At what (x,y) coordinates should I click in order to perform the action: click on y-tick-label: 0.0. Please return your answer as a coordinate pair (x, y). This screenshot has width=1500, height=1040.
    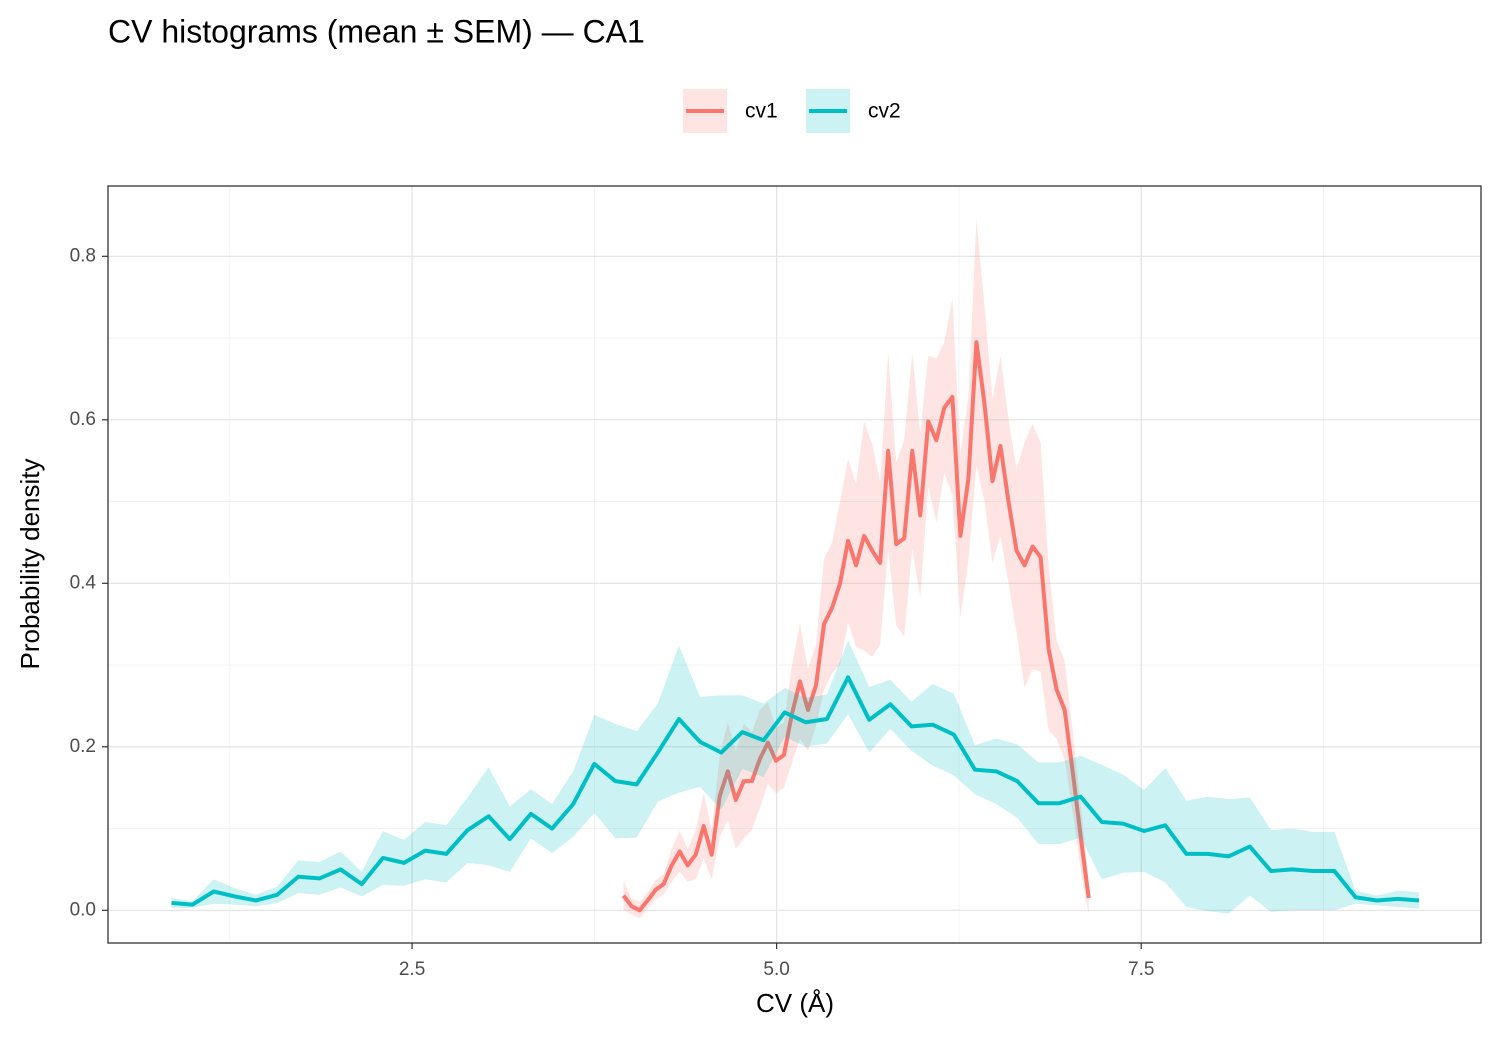
    Looking at the image, I should click on (83, 909).